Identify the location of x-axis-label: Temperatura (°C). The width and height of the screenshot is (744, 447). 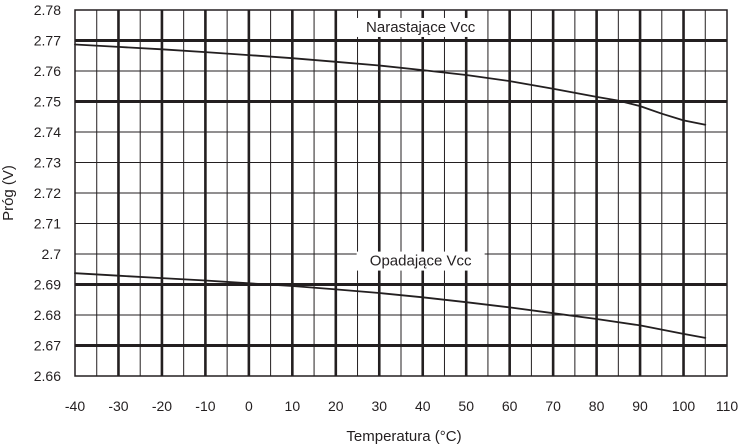
(403, 436).